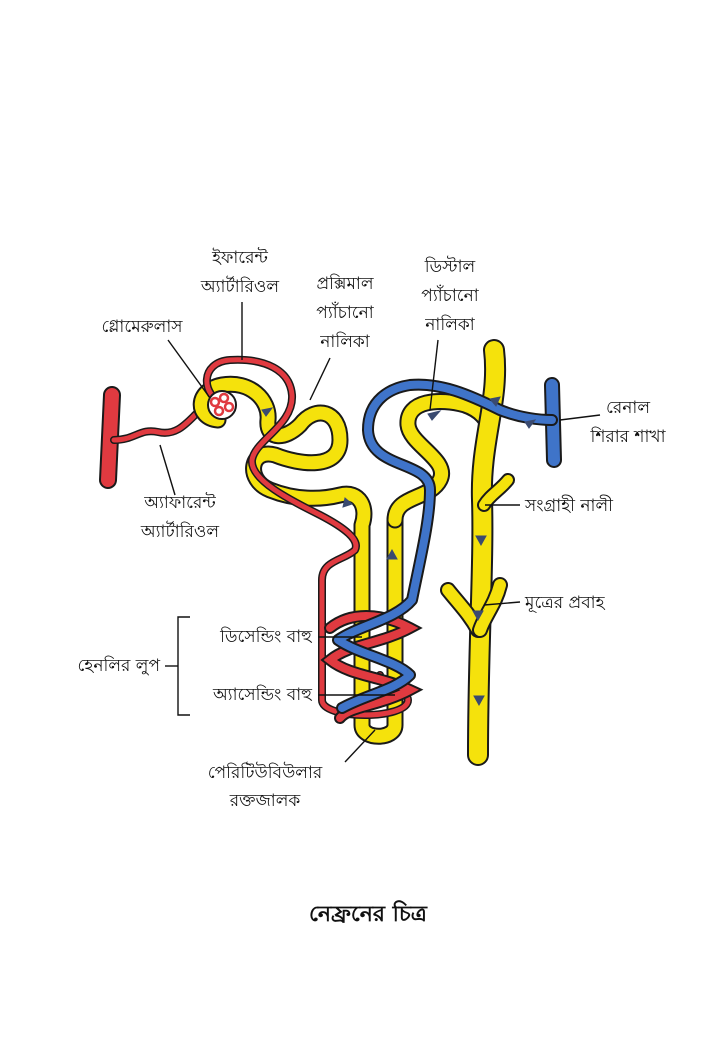 The width and height of the screenshot is (720, 1040). Describe the element at coordinates (143, 327) in the screenshot. I see `label-glomerulus: গ্লোমেরুলাস` at that location.